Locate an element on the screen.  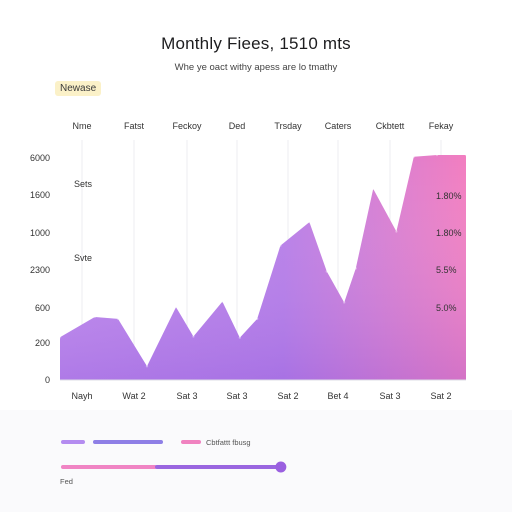
legend-label: Cbtfattt fbusg is located at coordinates (228, 442).